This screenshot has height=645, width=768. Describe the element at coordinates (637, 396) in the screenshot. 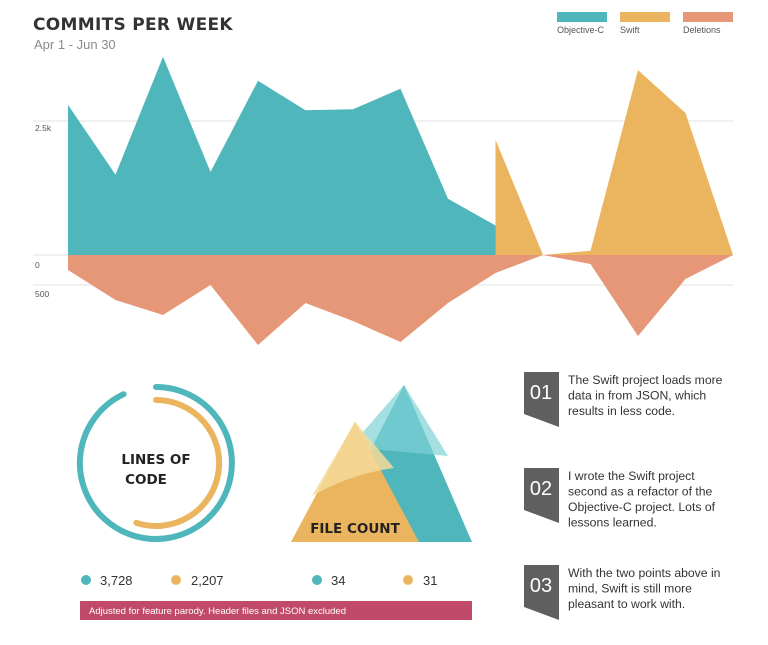

I see `note-text-line: data in from JSON, which` at that location.